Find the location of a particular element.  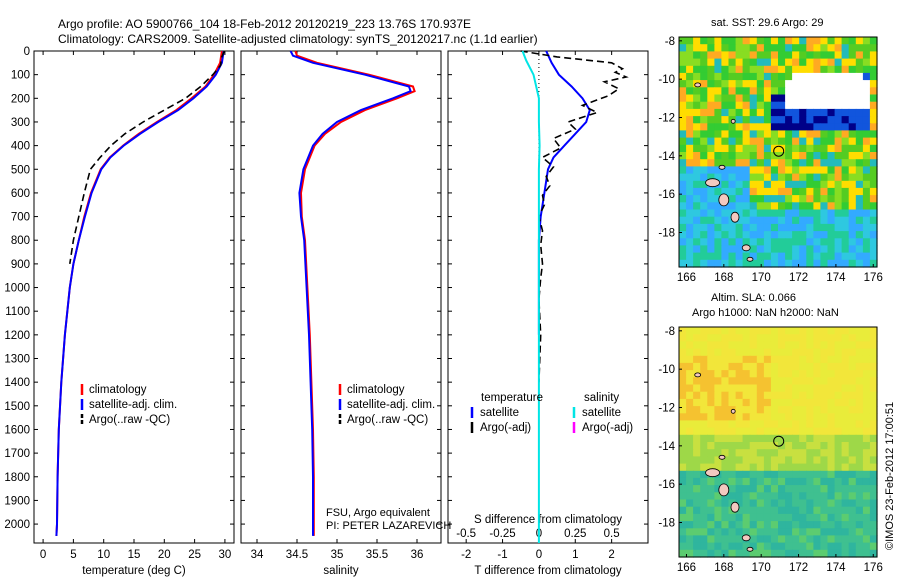

x-tick-label: 36 is located at coordinates (417, 555).